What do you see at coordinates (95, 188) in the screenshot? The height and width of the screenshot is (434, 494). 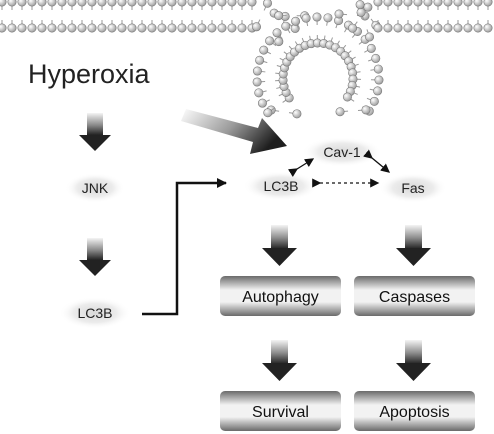 I see `jnk-label: JNK` at bounding box center [95, 188].